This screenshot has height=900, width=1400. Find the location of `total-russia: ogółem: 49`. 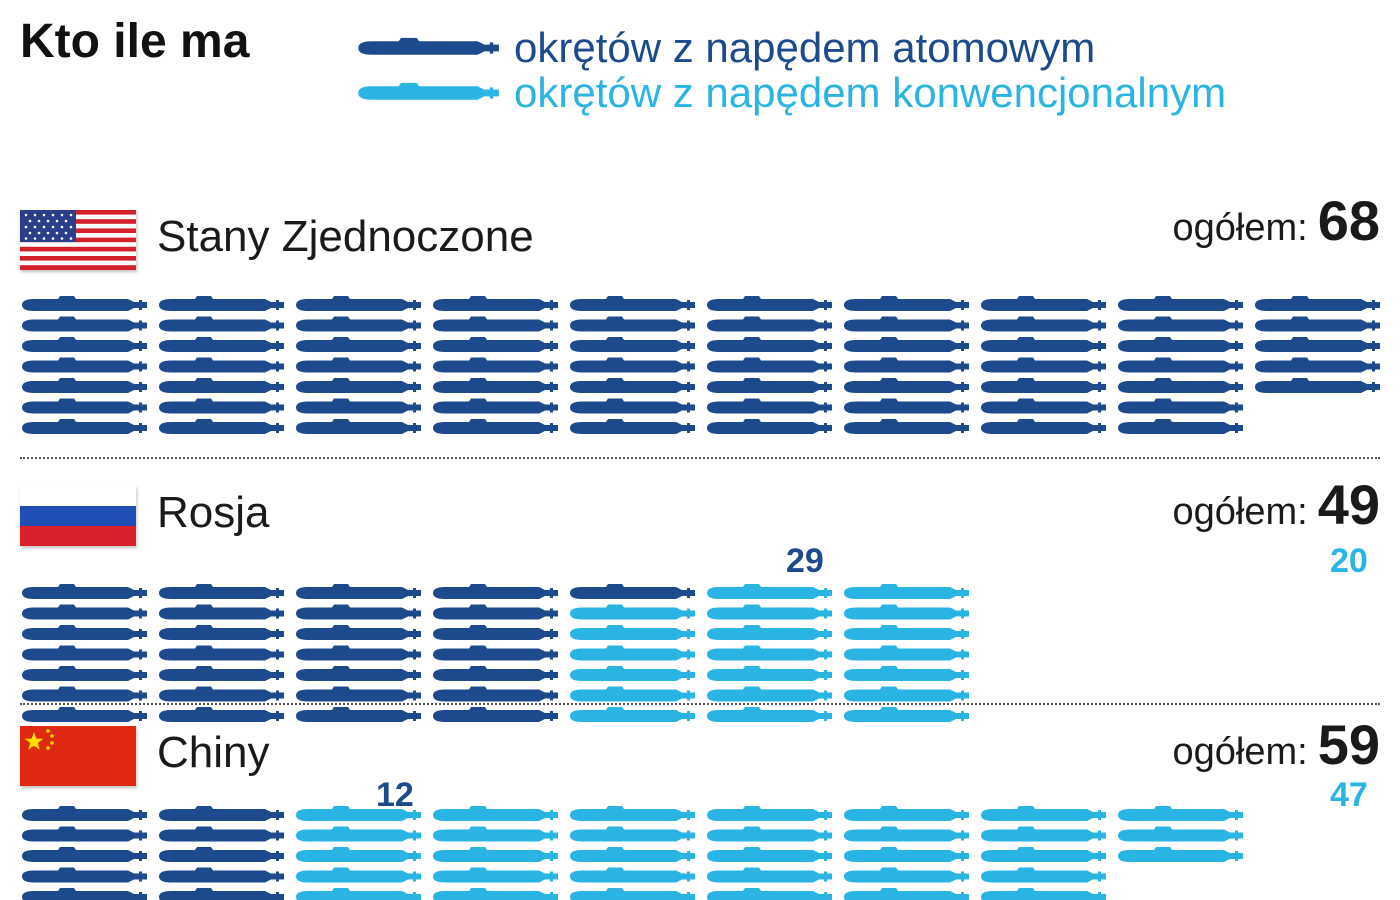

total-russia: ogółem: 49 is located at coordinates (1277, 504).